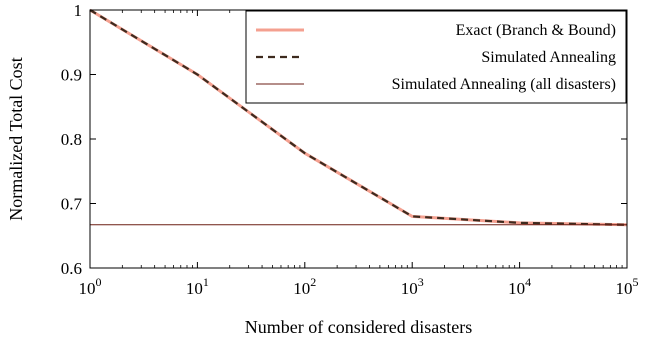 The height and width of the screenshot is (341, 663). I want to click on legend-label: Simulated Annealing (all disasters), so click(504, 84).